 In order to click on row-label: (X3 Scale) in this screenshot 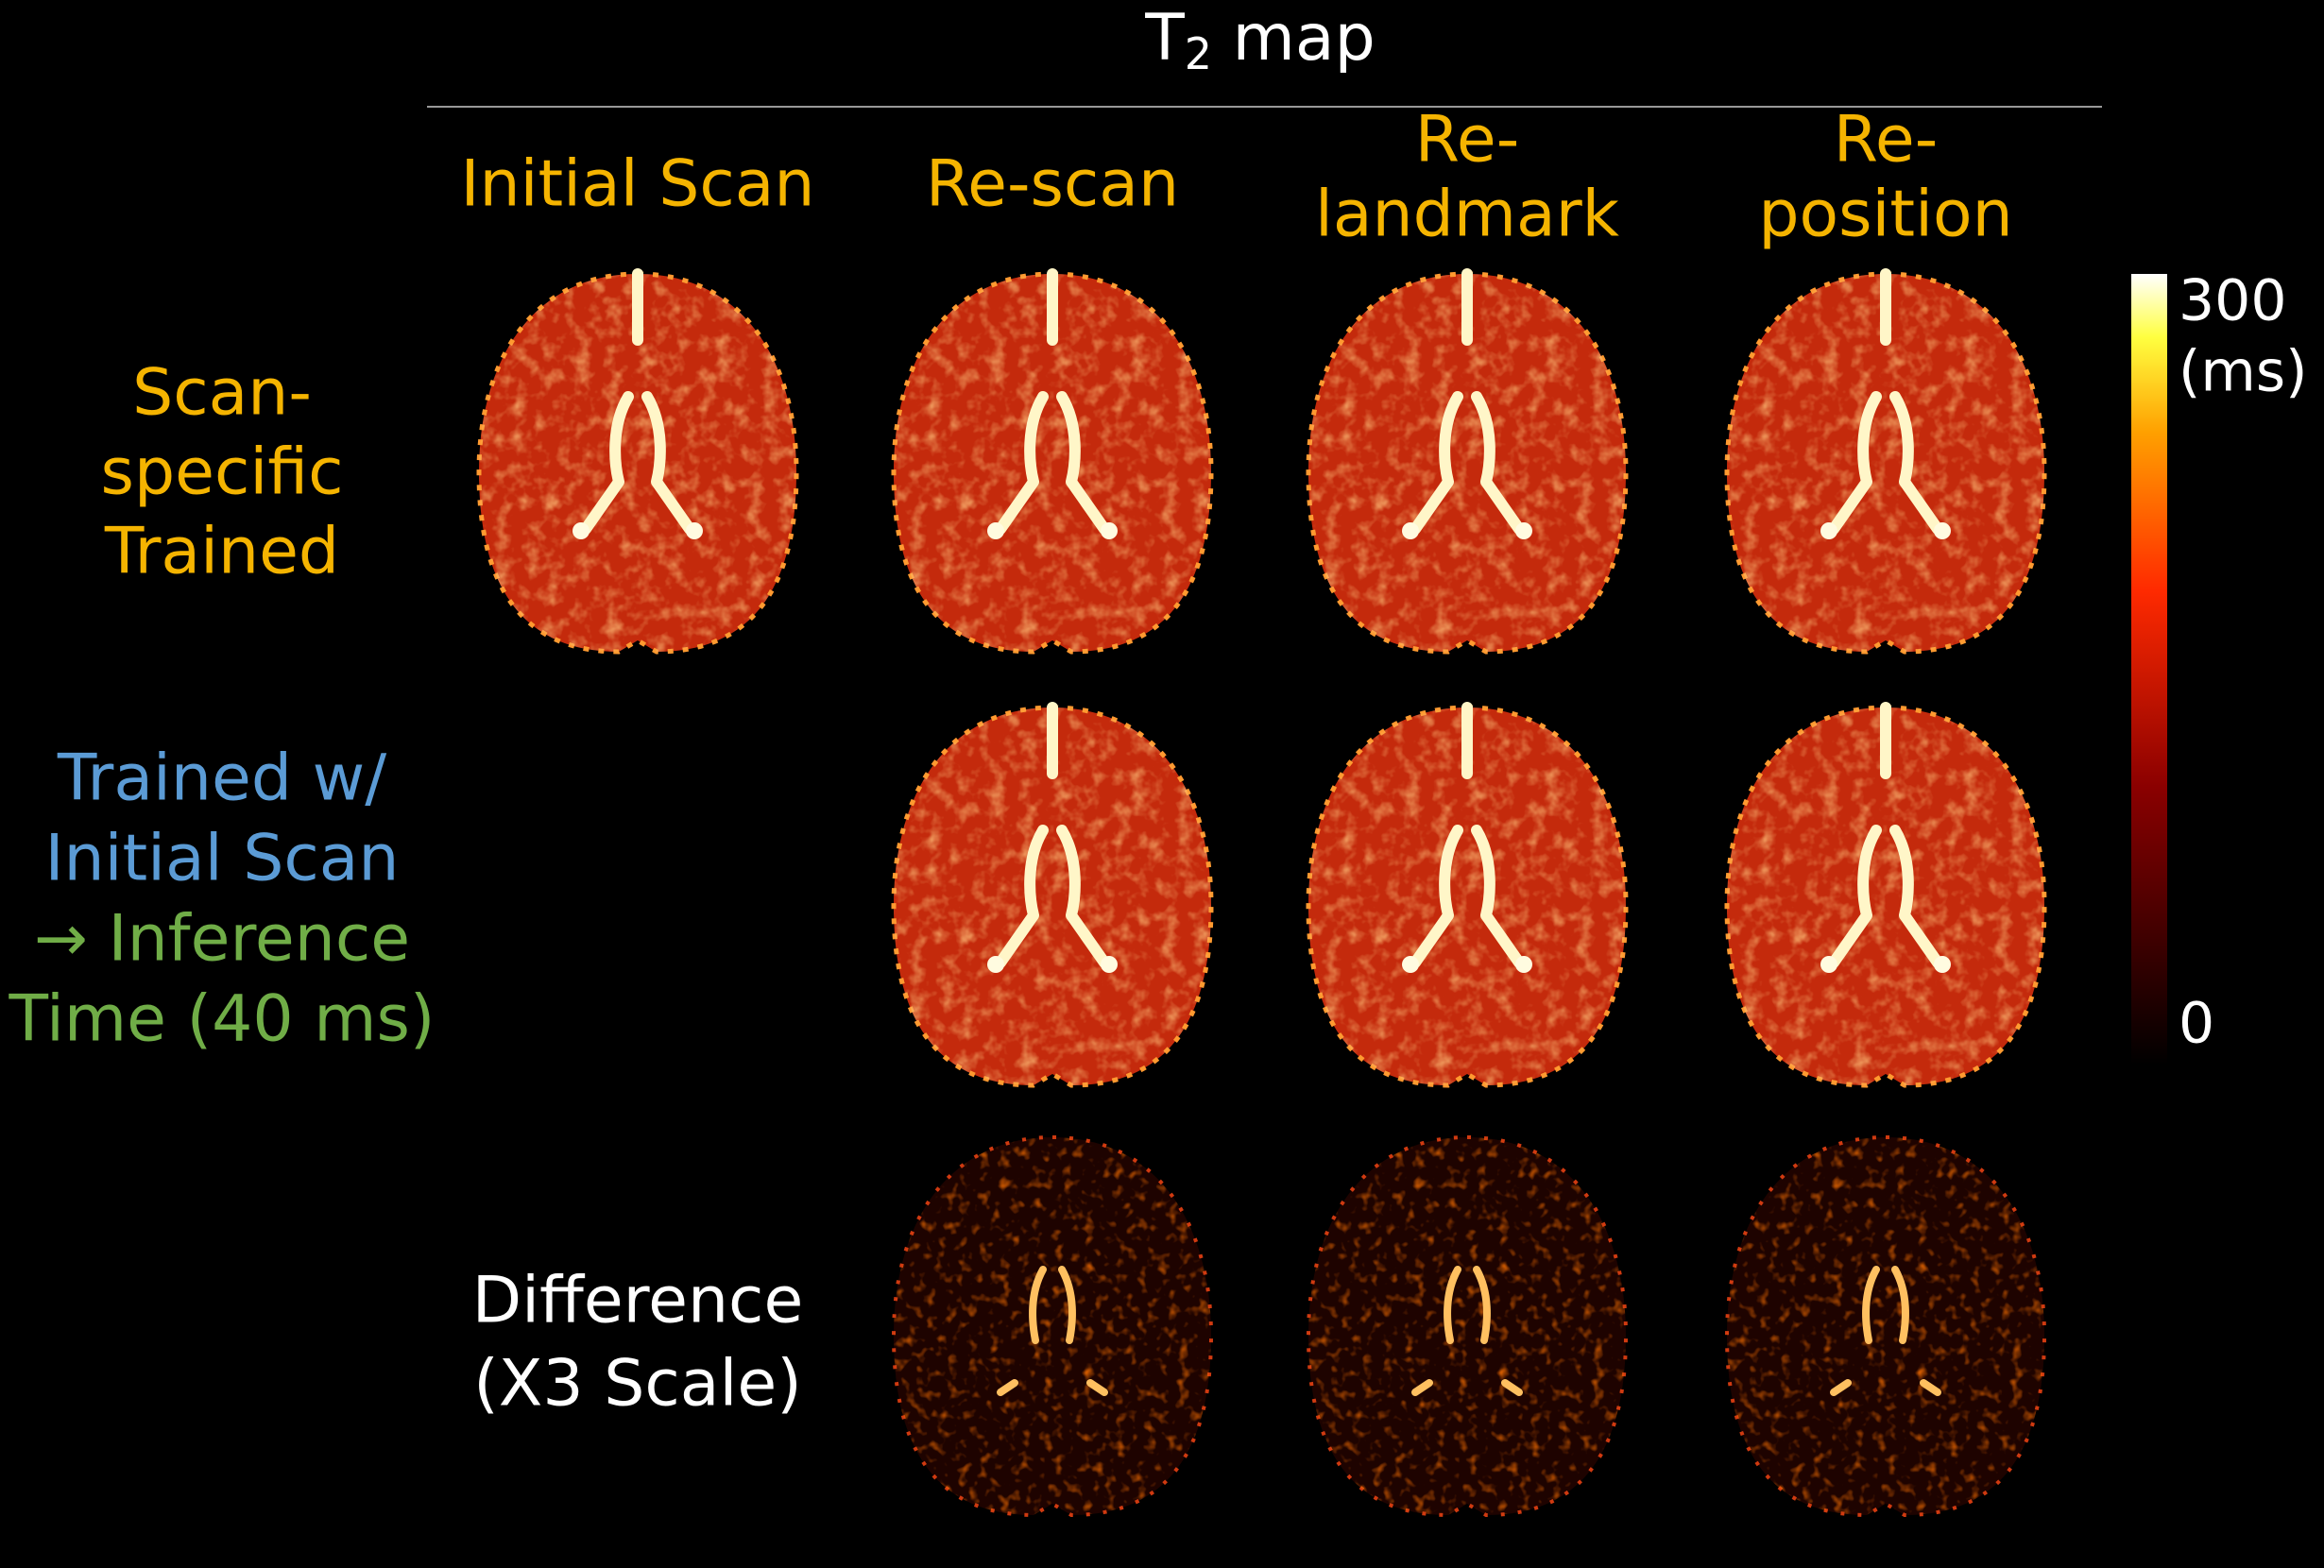, I will do `click(637, 1384)`.